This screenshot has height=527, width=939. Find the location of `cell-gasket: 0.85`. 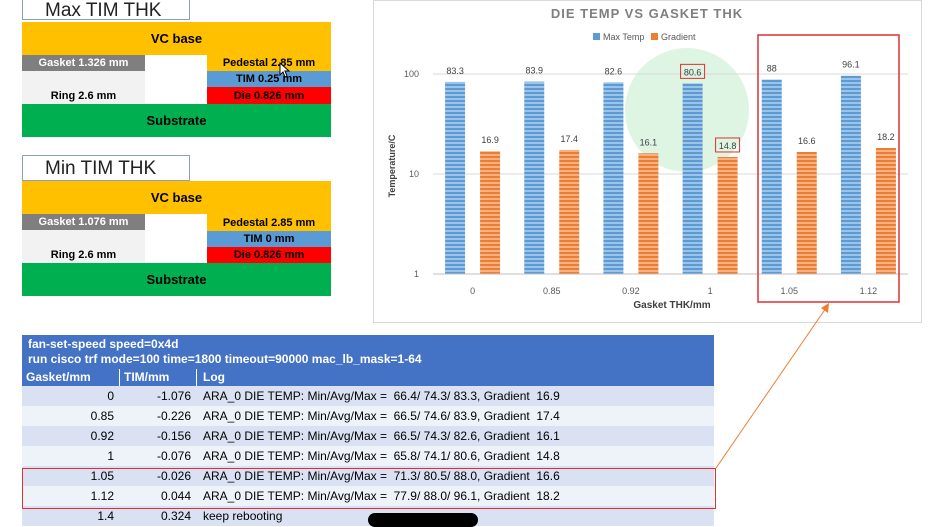

cell-gasket: 0.85 is located at coordinates (102, 416).